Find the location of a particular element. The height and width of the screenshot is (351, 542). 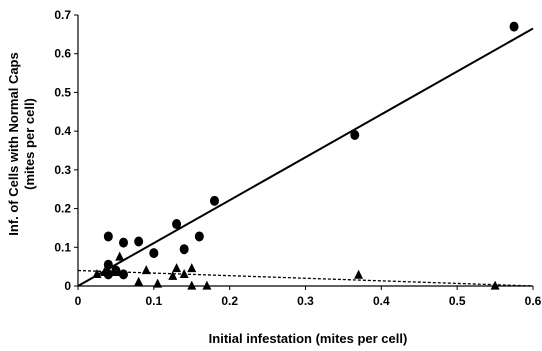

y-axis-title-units: (mites per cell) is located at coordinates (29, 144).